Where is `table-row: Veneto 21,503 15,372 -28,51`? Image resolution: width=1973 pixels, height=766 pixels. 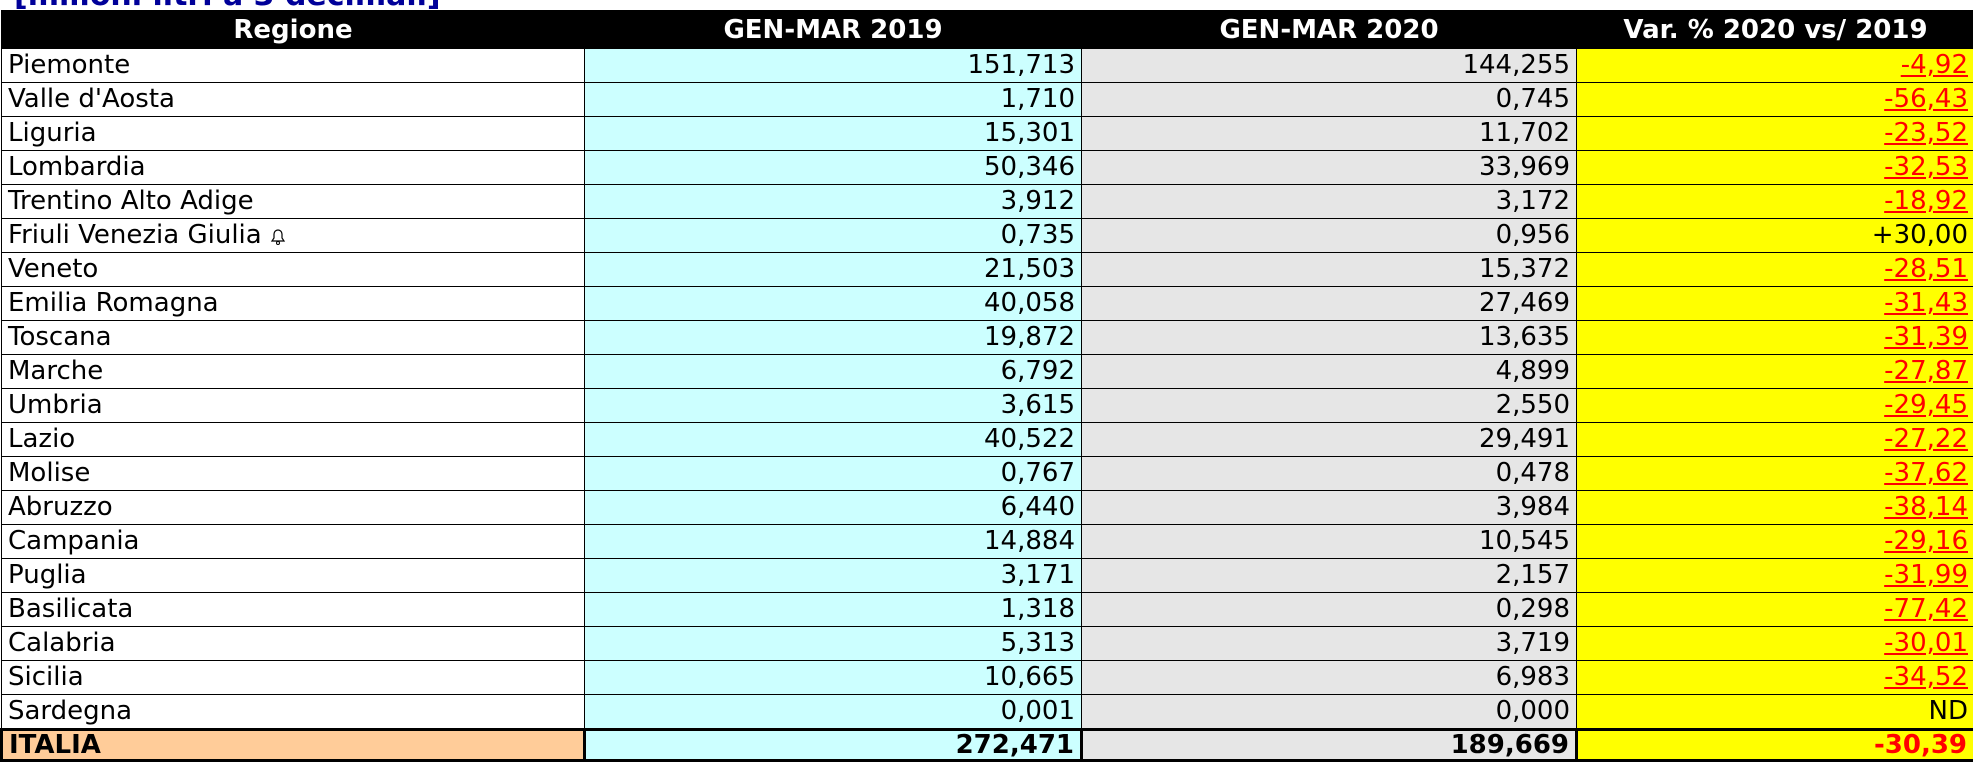 table-row: Veneto 21,503 15,372 -28,51 is located at coordinates (987, 269).